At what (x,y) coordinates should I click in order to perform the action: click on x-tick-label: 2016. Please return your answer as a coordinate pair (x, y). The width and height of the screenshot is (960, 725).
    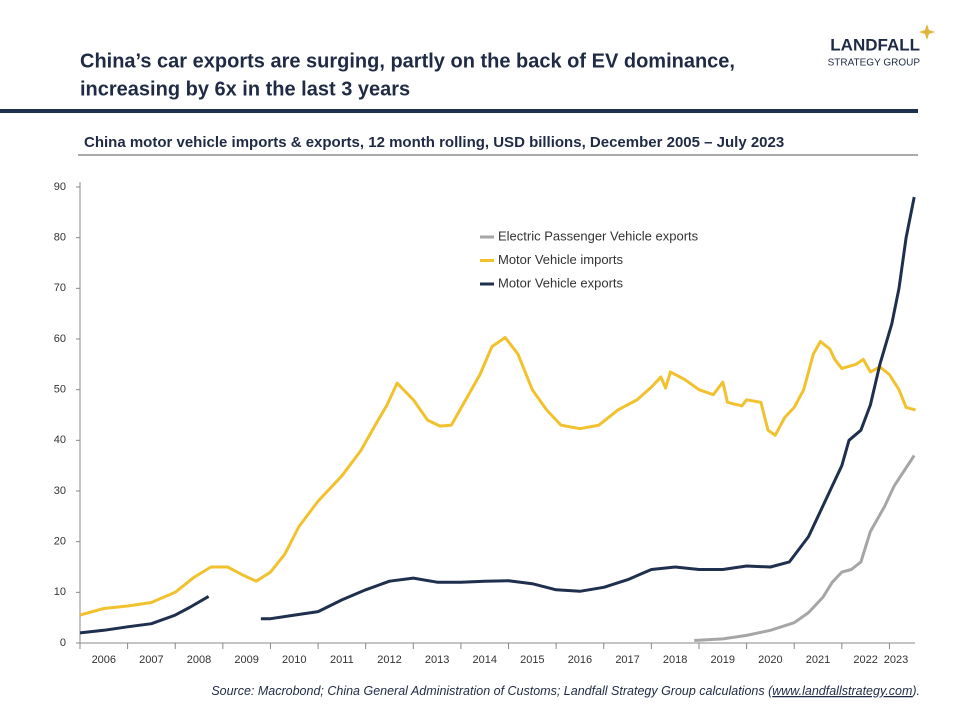
    Looking at the image, I should click on (580, 660).